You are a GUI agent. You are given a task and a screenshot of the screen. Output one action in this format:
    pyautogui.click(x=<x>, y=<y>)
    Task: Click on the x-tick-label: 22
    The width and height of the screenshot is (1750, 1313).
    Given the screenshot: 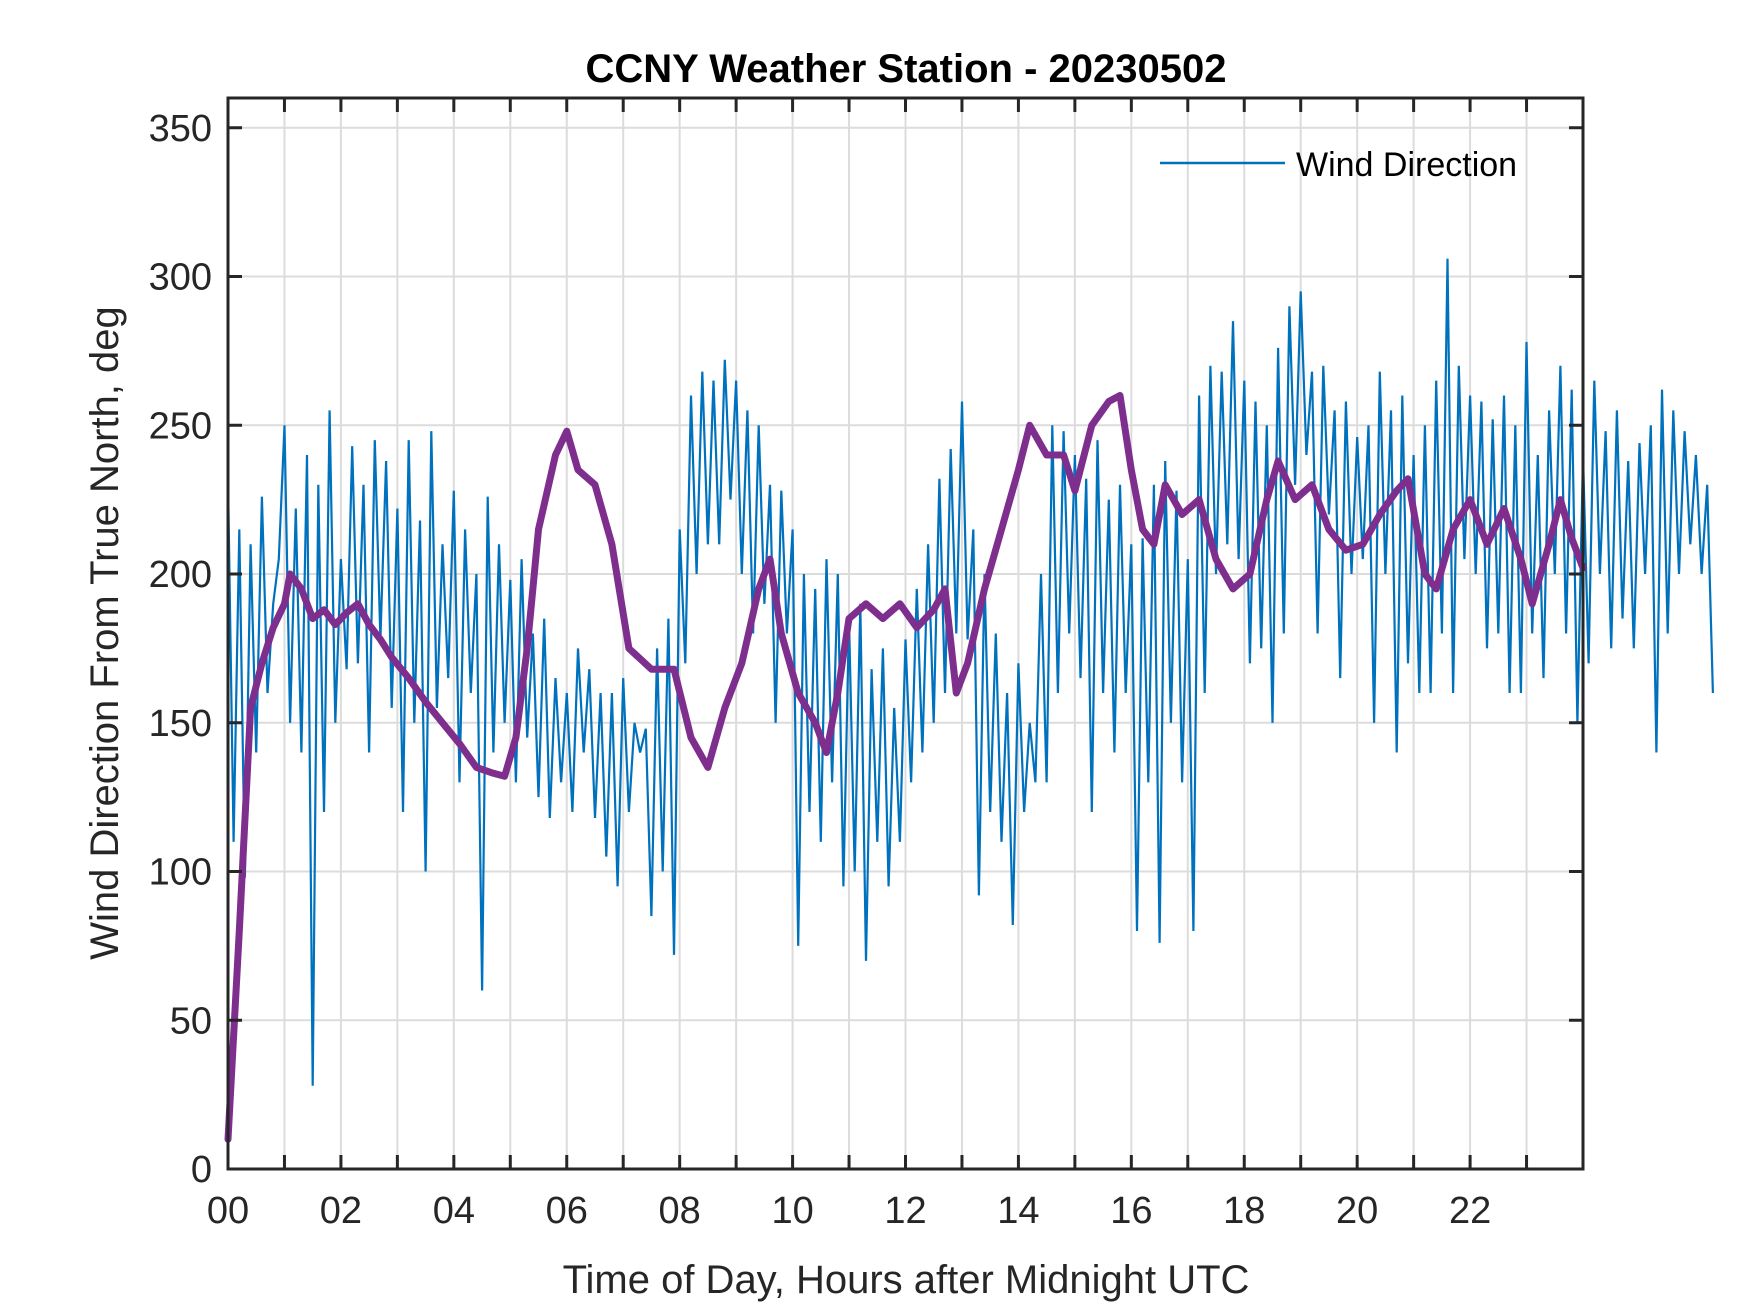 What is the action you would take?
    pyautogui.click(x=1470, y=1211)
    